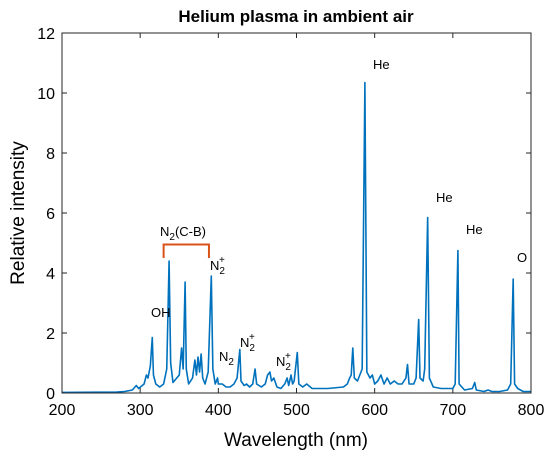  I want to click on annotation-text: O, so click(522, 257).